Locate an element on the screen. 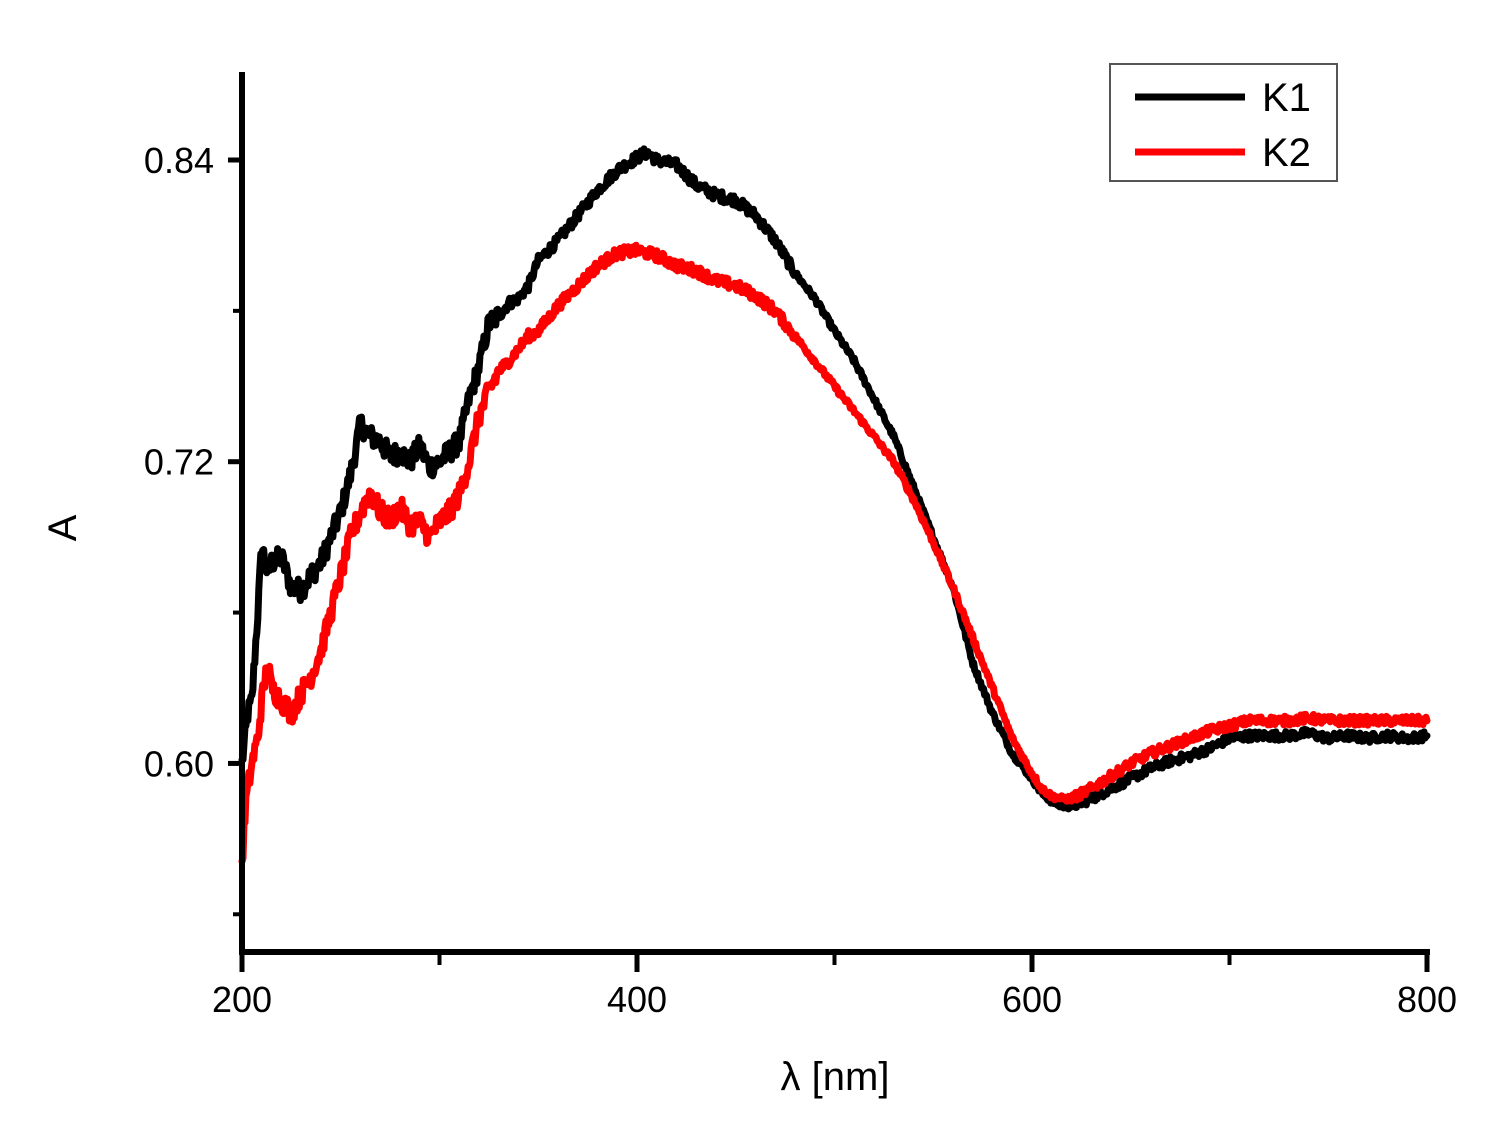  y-tick-label: 0.60 is located at coordinates (179, 763).